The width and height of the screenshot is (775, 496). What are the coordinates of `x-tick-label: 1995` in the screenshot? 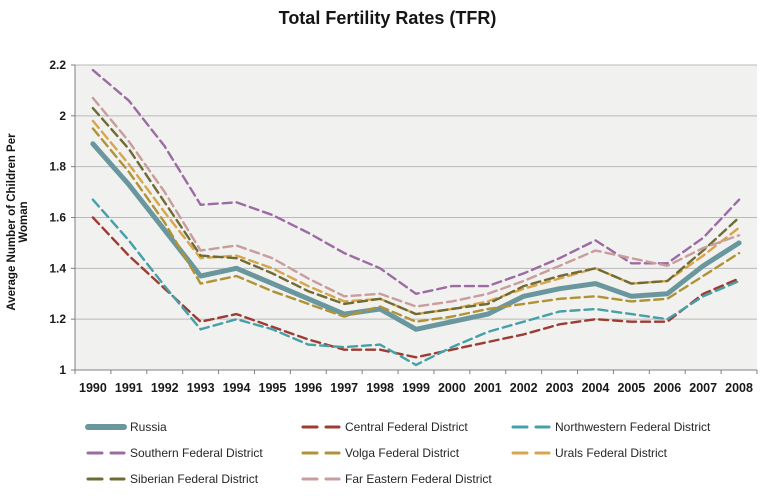 It's located at (273, 388).